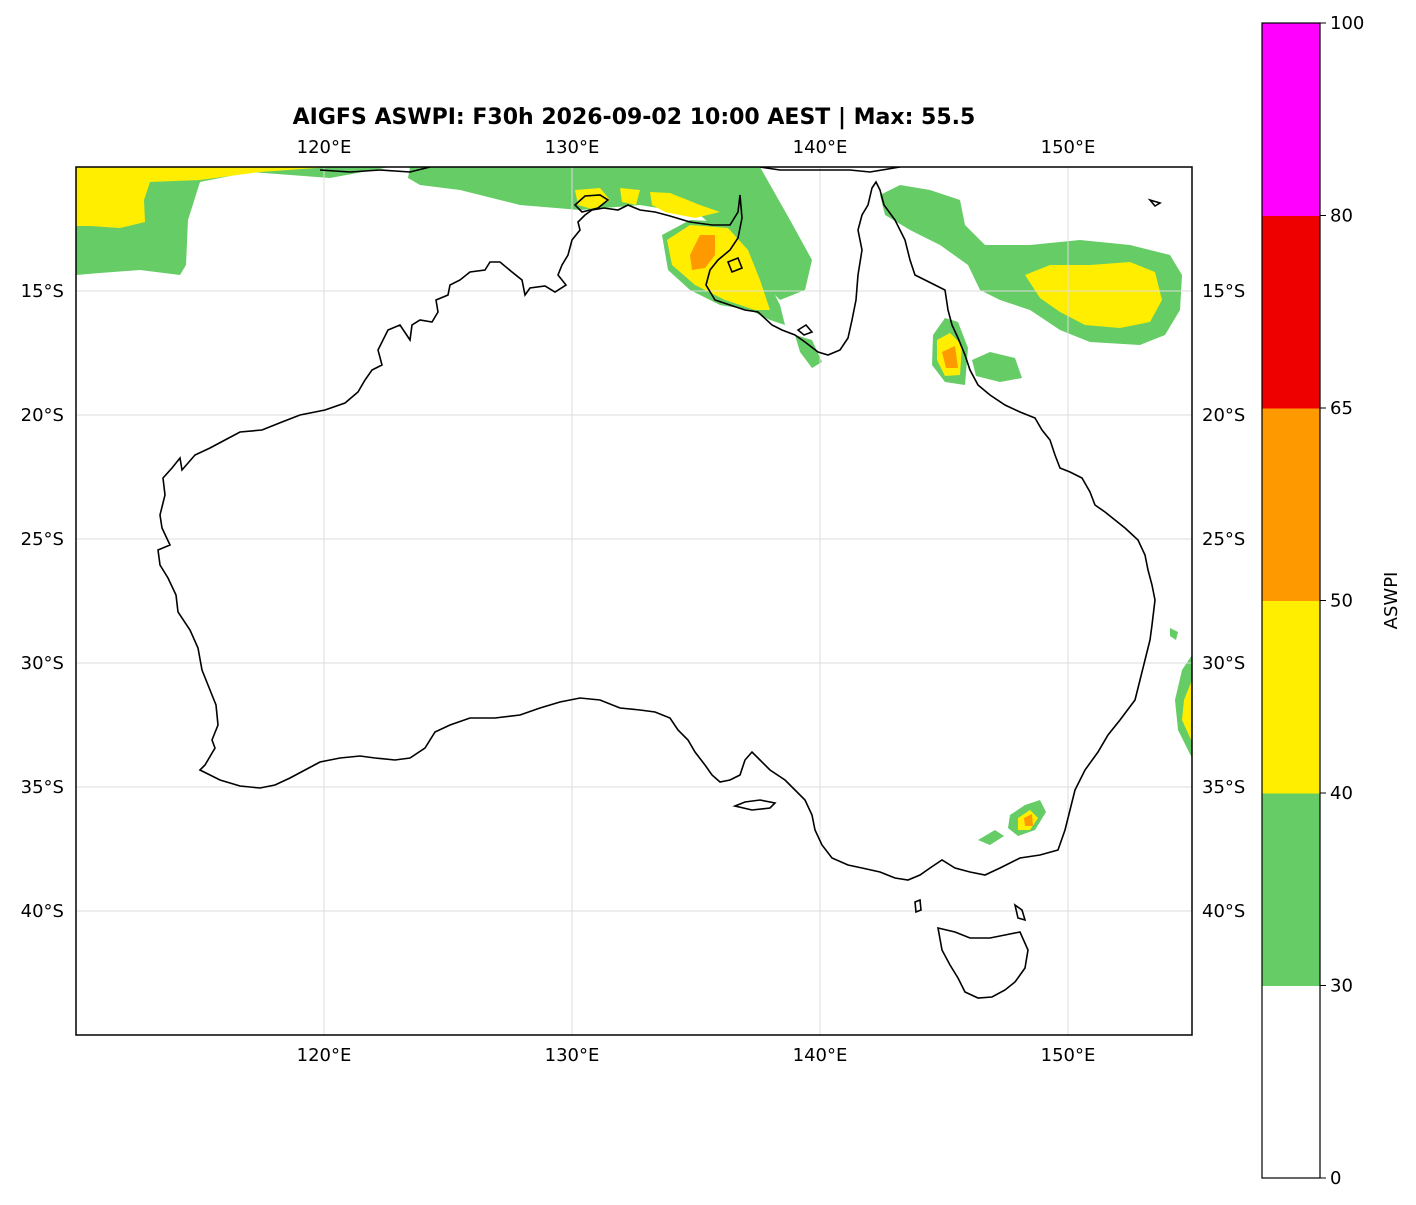 The width and height of the screenshot is (1416, 1205). Describe the element at coordinates (42, 415) in the screenshot. I see `lat-tick-label-left: 20°S` at that location.